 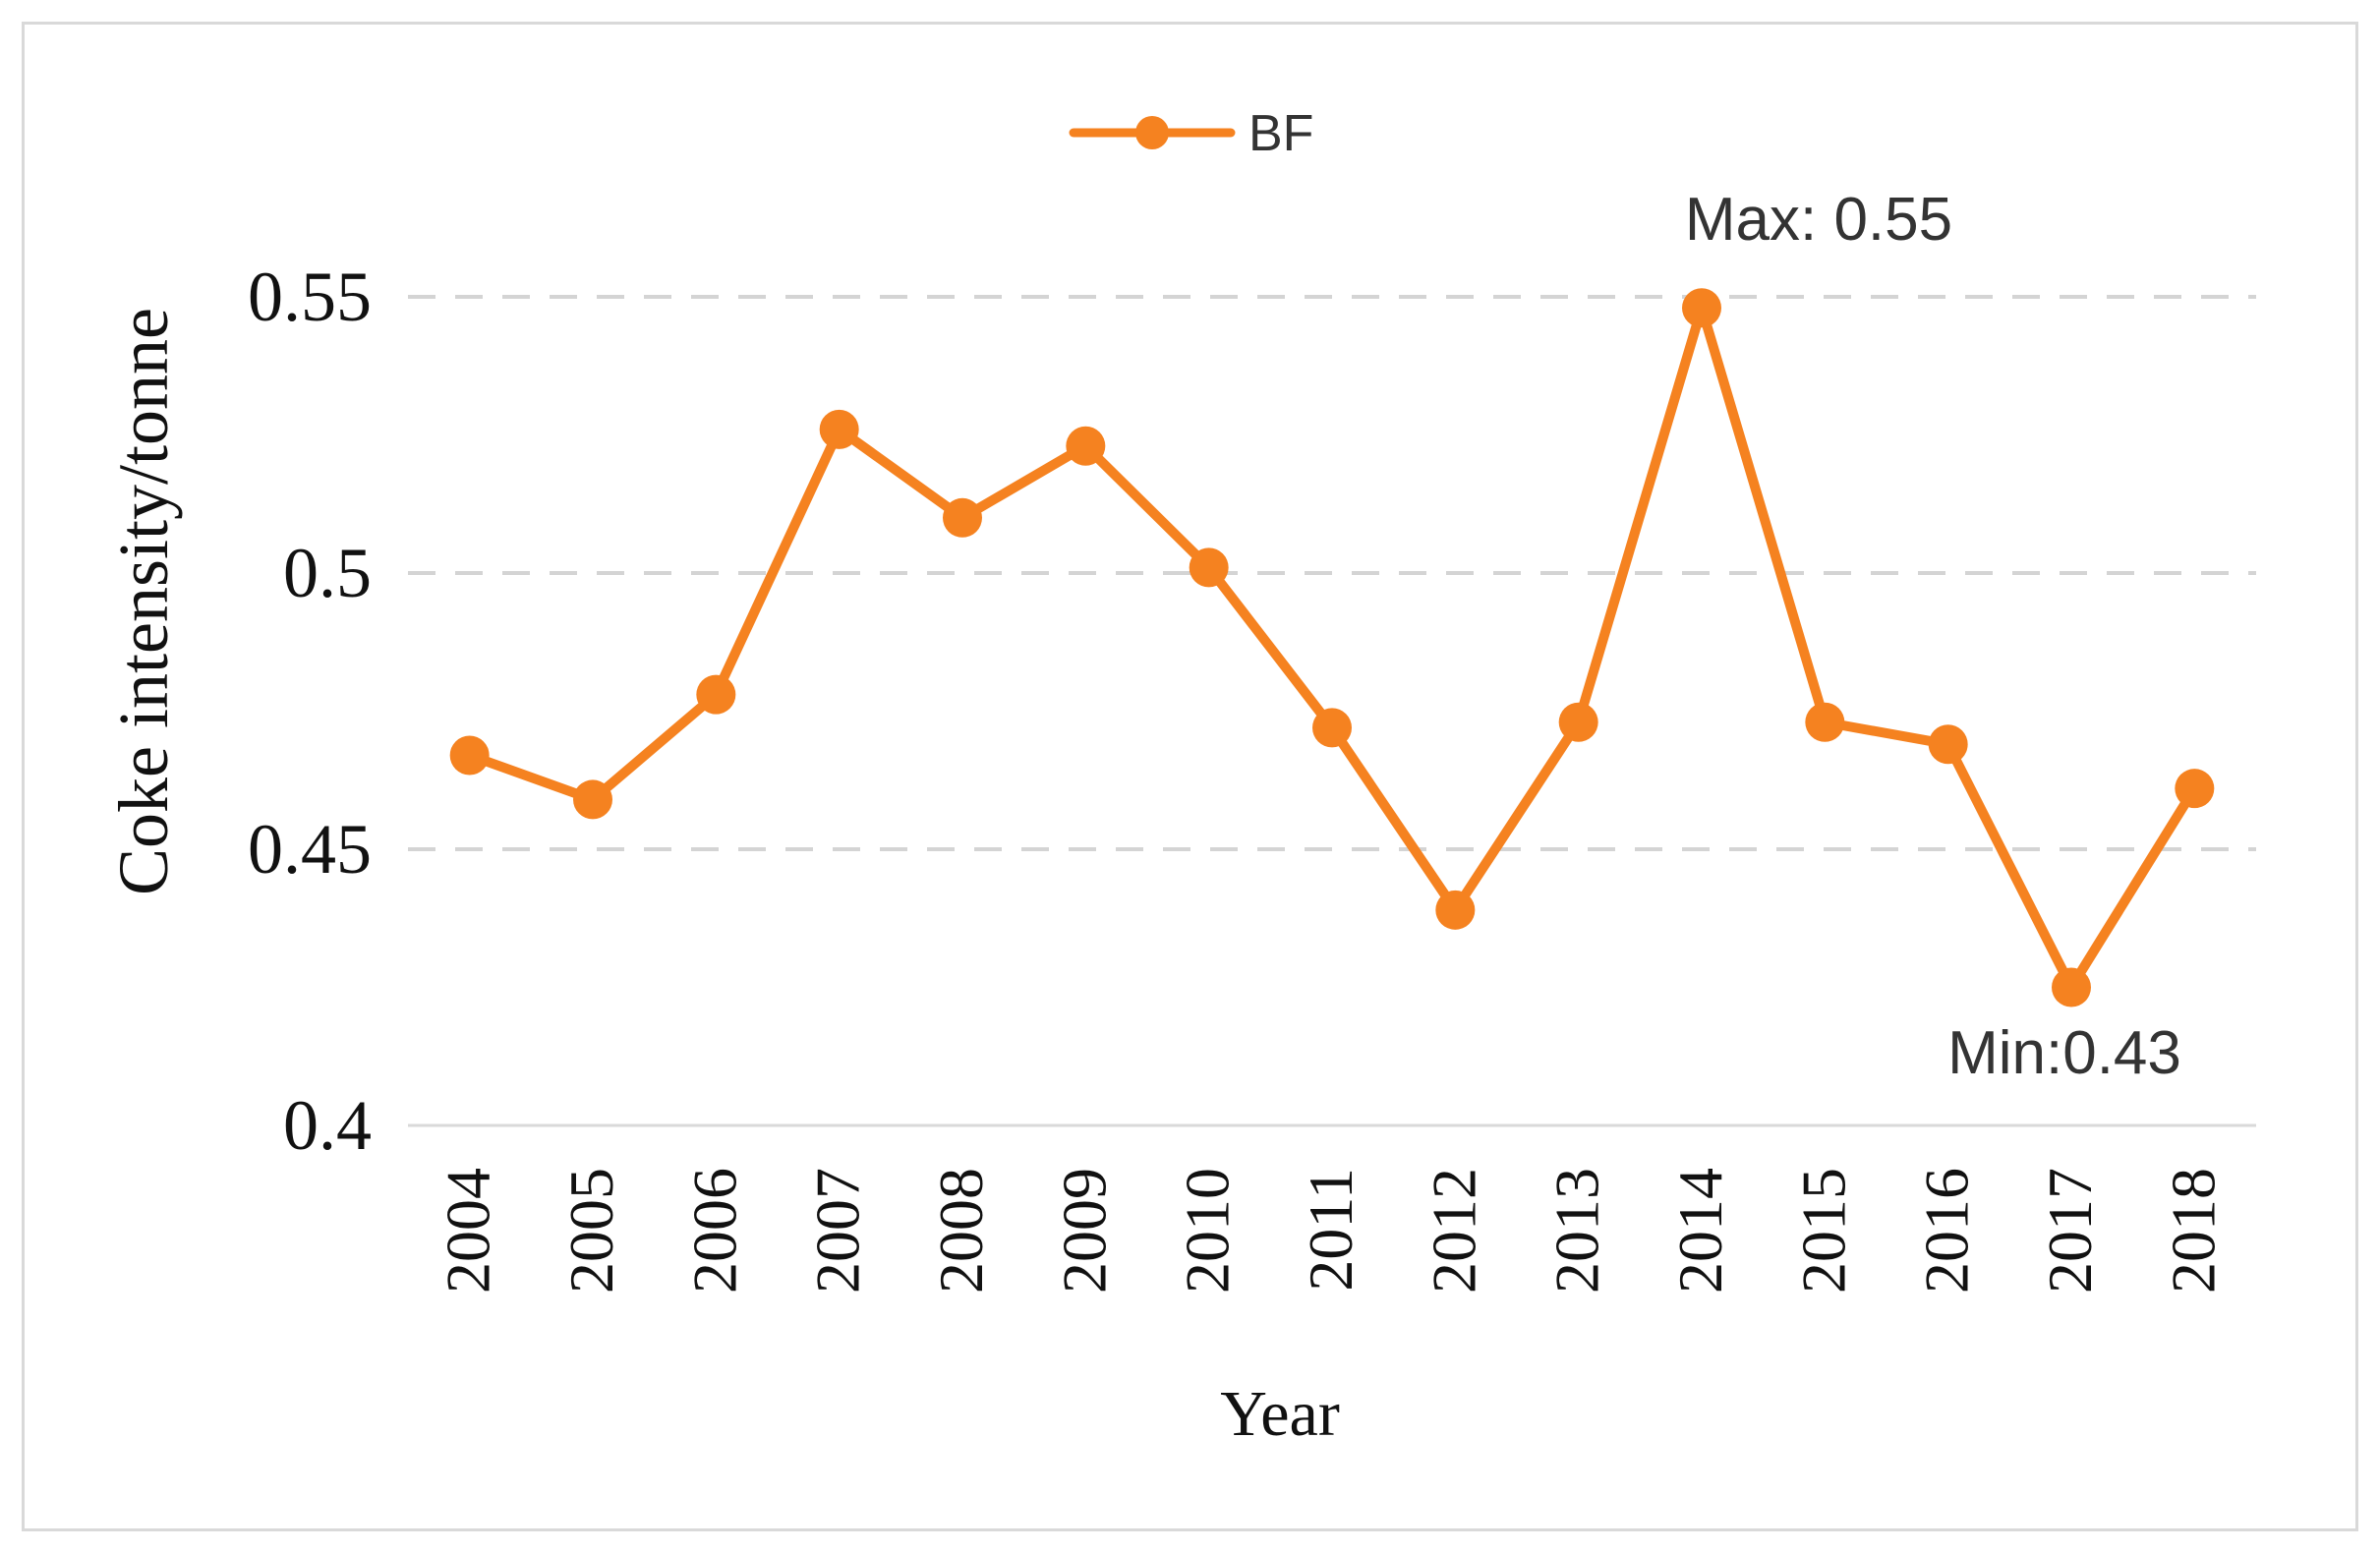 I want to click on y-tick-label: 0.4, so click(x=327, y=1126).